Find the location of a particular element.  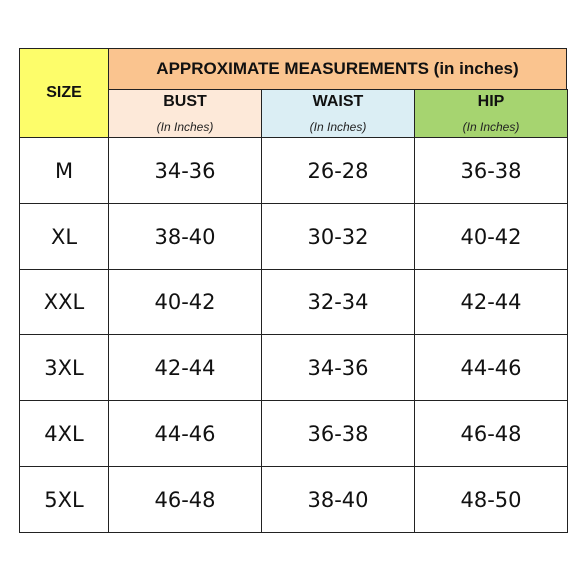

column-header: BUST (In Inches) is located at coordinates (185, 113).